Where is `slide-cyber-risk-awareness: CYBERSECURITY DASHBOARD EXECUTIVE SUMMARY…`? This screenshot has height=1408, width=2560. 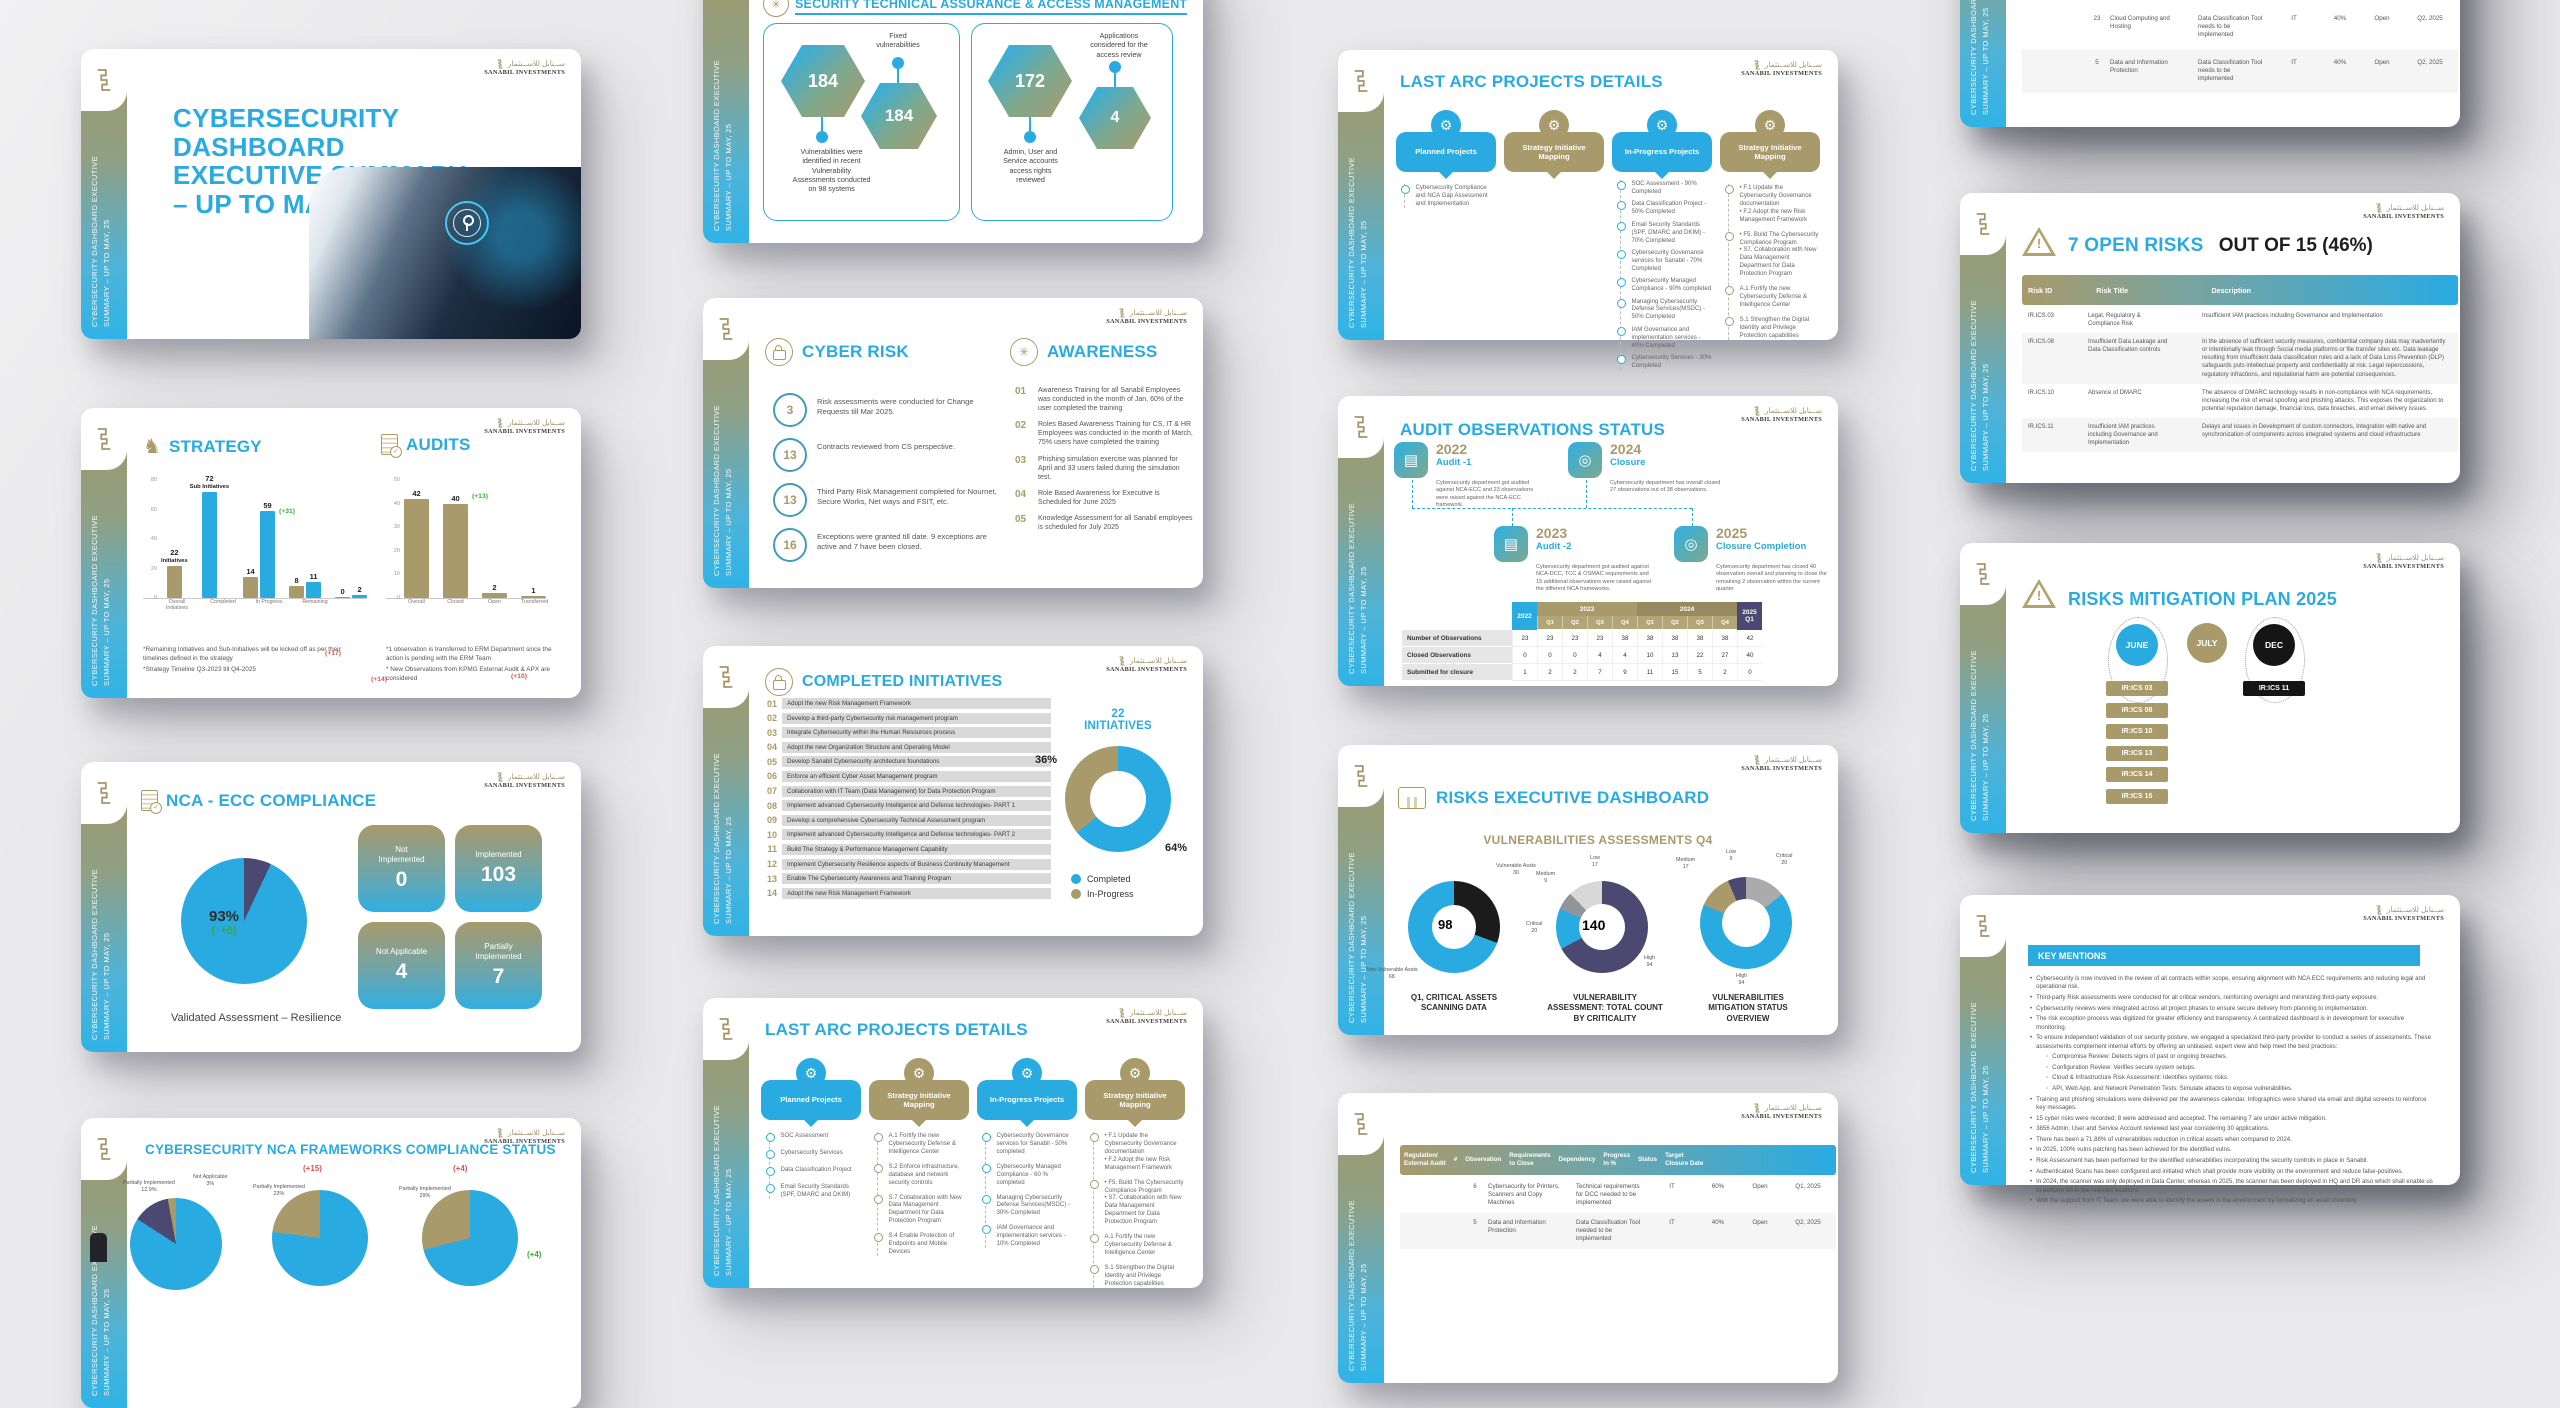
slide-cyber-risk-awareness: CYBERSECURITY DASHBOARD EXECUTIVE SUMMARY… is located at coordinates (953, 443).